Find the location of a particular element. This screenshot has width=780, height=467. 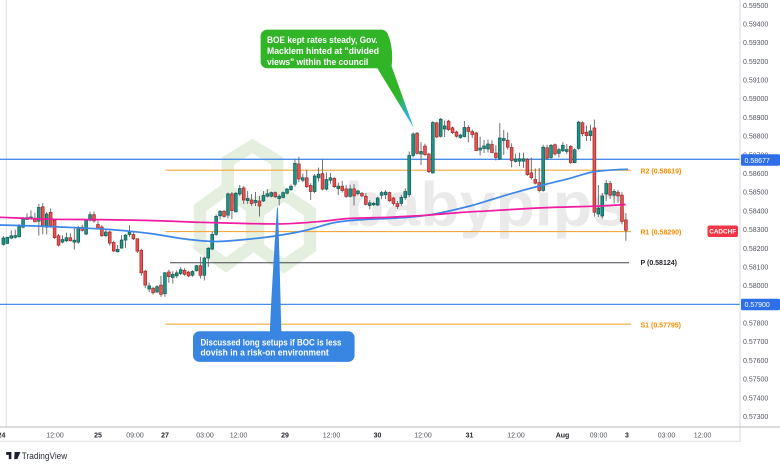

svg-text: 24 is located at coordinates (2, 436).